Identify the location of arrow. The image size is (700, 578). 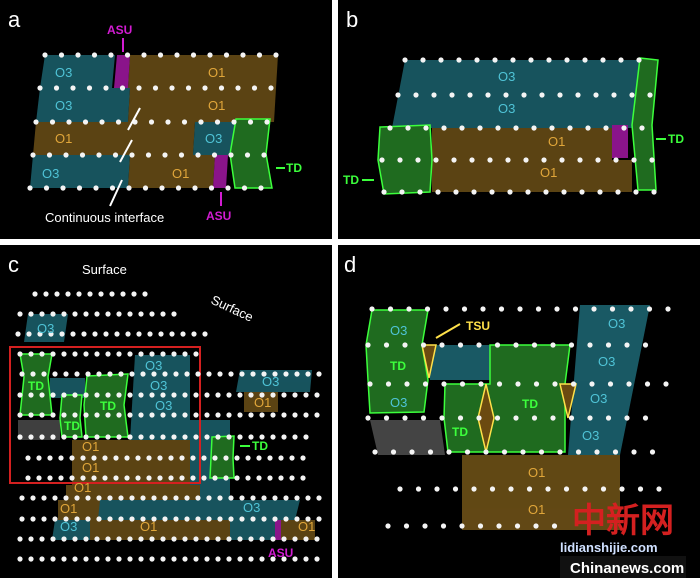
(448, 331).